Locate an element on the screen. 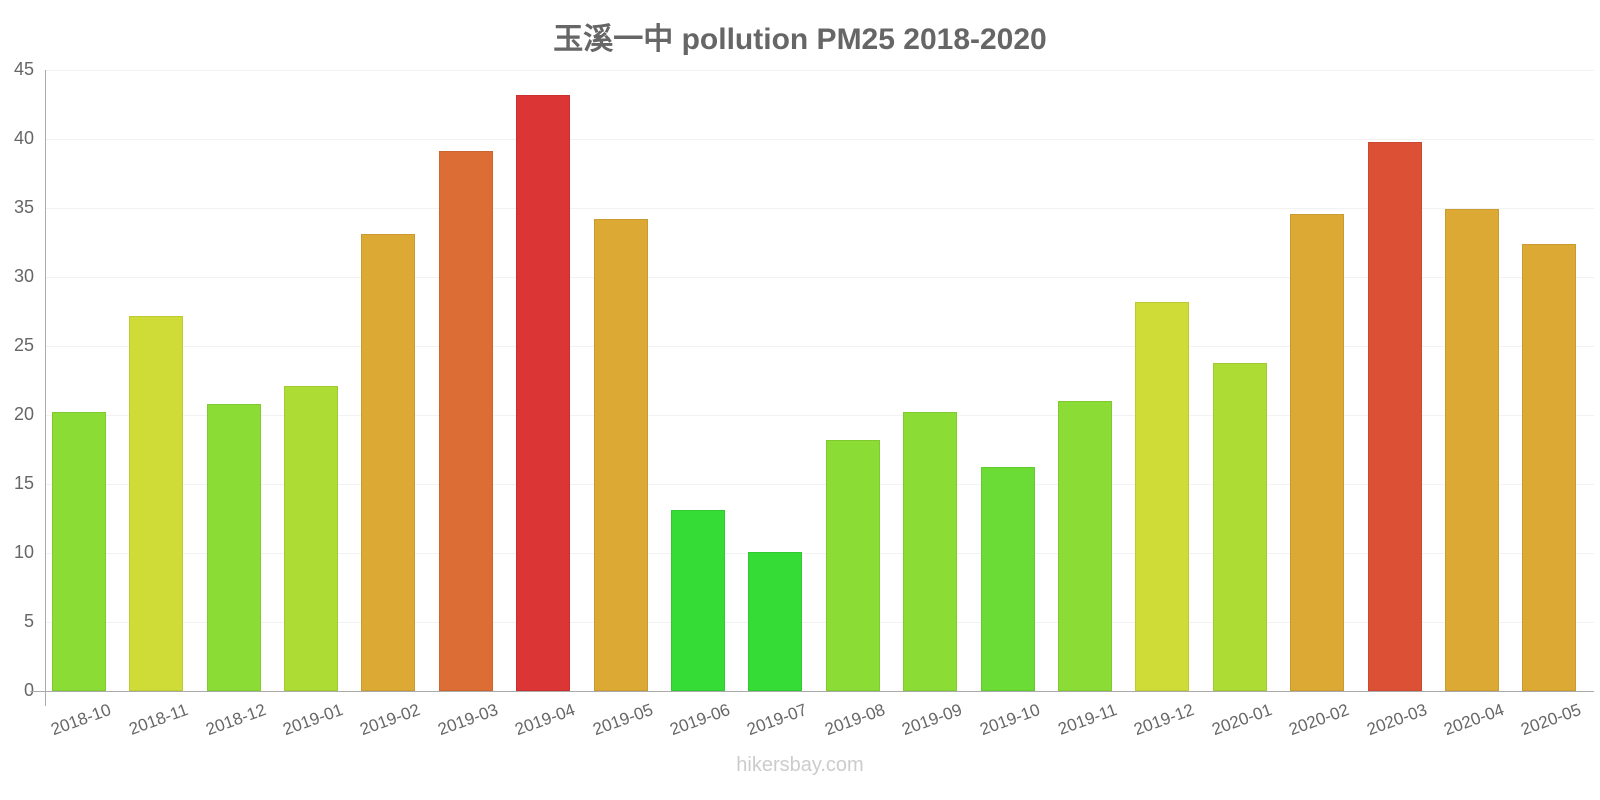  y-tick-label: 25 is located at coordinates (23, 345).